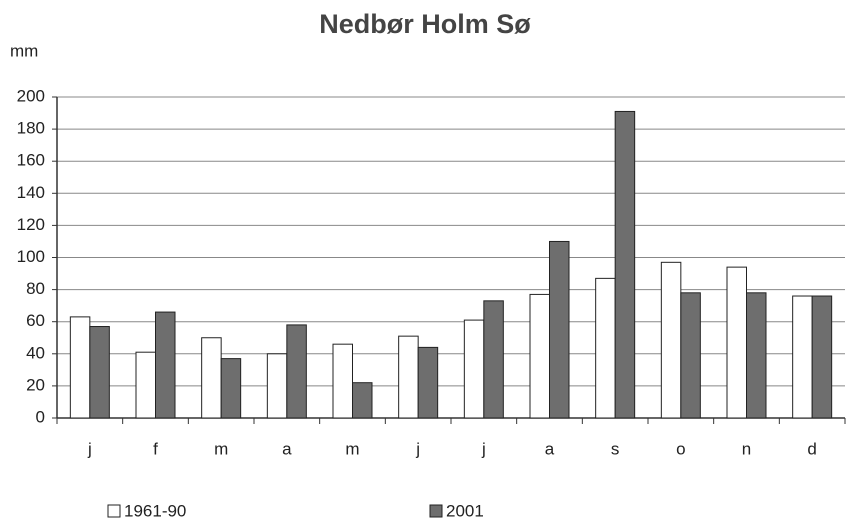  I want to click on y-tick-label: 0, so click(40, 416).